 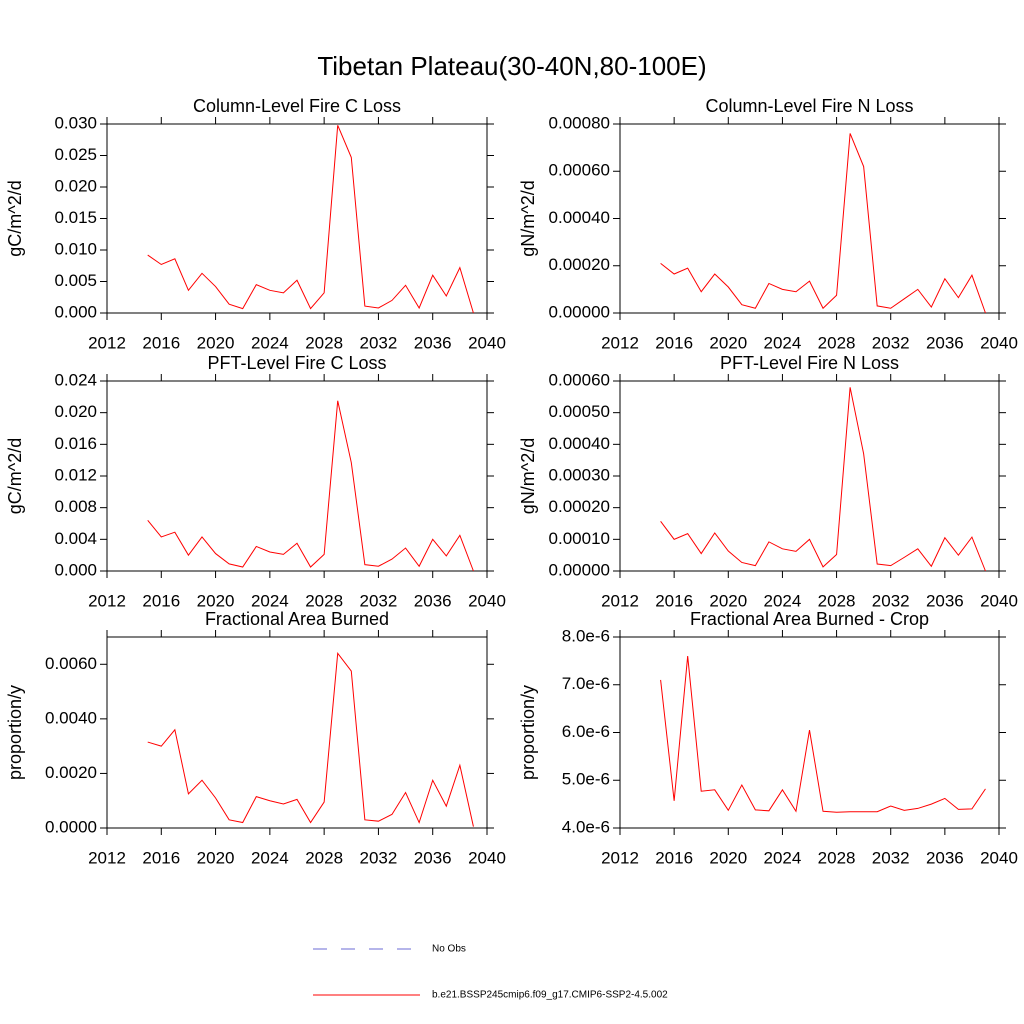 I want to click on y-tick-label: 0.0040, so click(x=71, y=717).